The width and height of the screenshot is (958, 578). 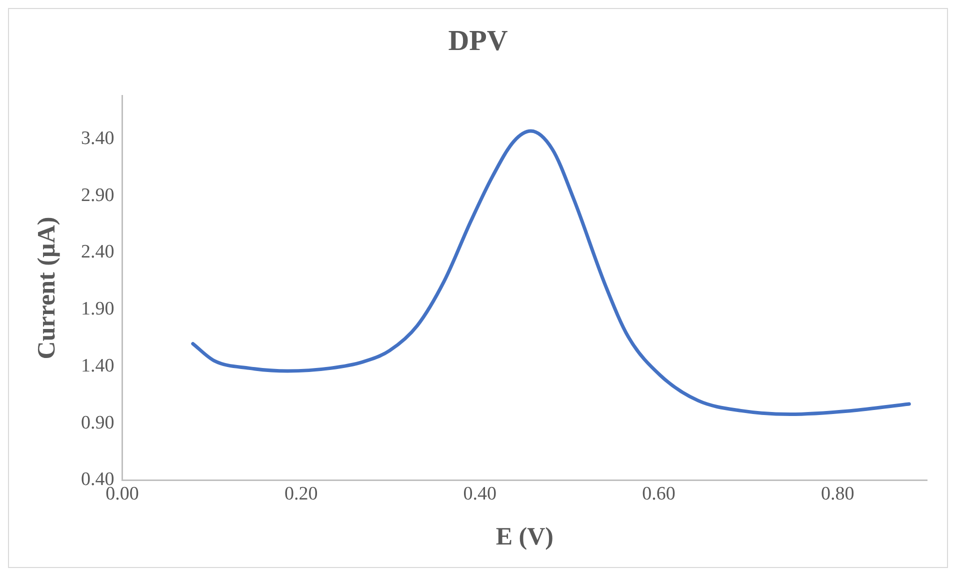 What do you see at coordinates (97, 423) in the screenshot?
I see `y-tick-label: 0.90` at bounding box center [97, 423].